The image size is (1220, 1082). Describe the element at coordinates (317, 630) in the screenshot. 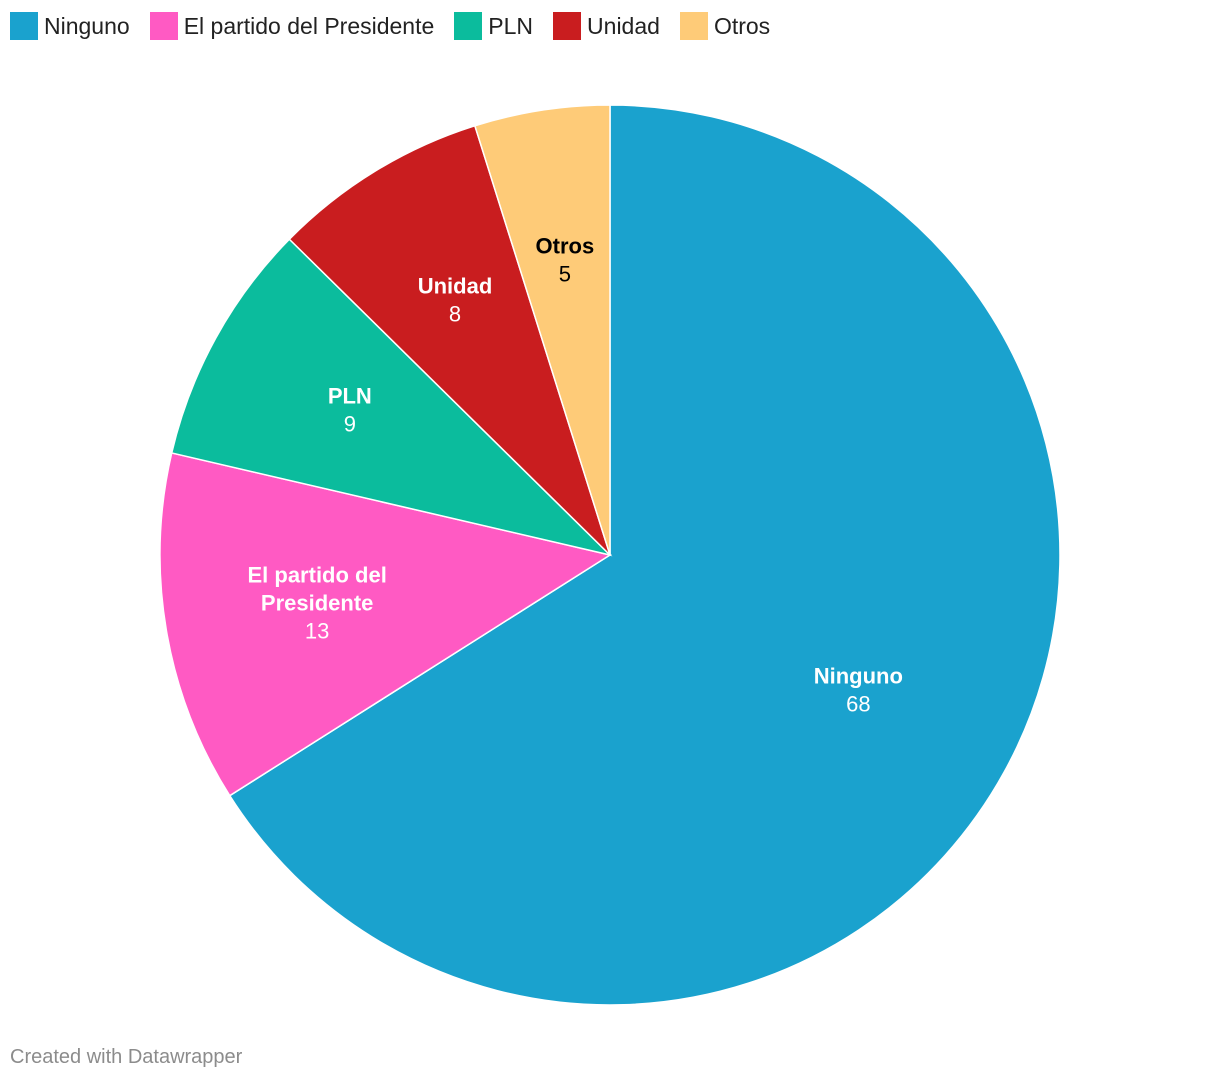

I see `slice-value: 13` at that location.